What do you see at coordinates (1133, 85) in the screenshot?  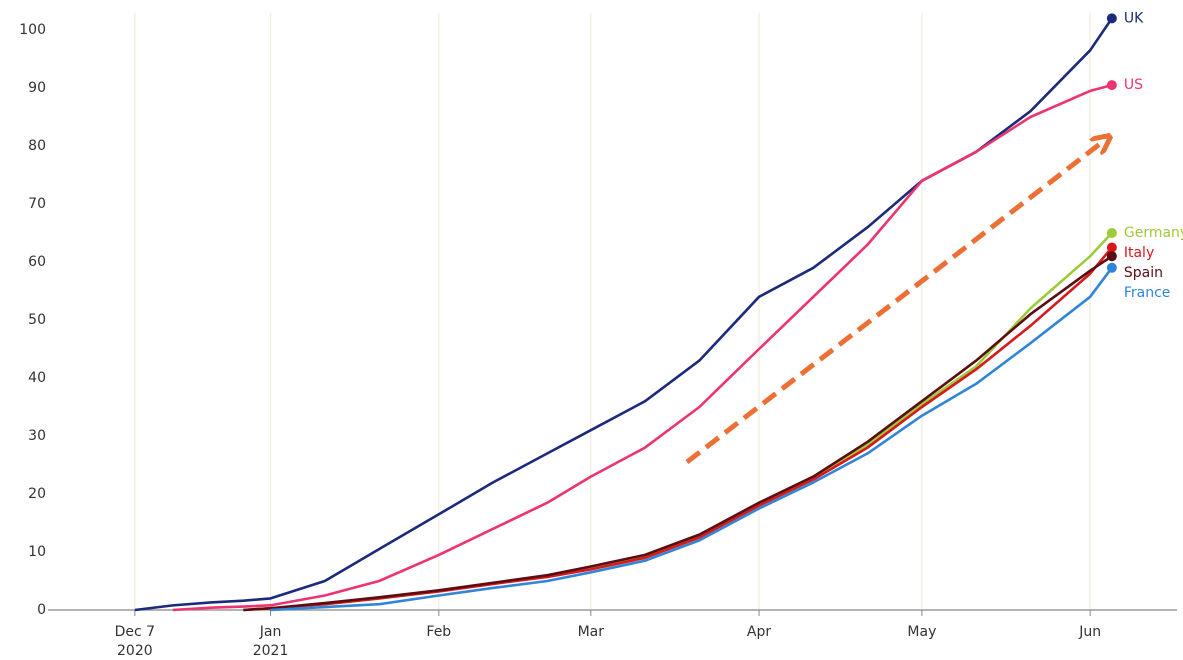 I see `legend-label: US` at bounding box center [1133, 85].